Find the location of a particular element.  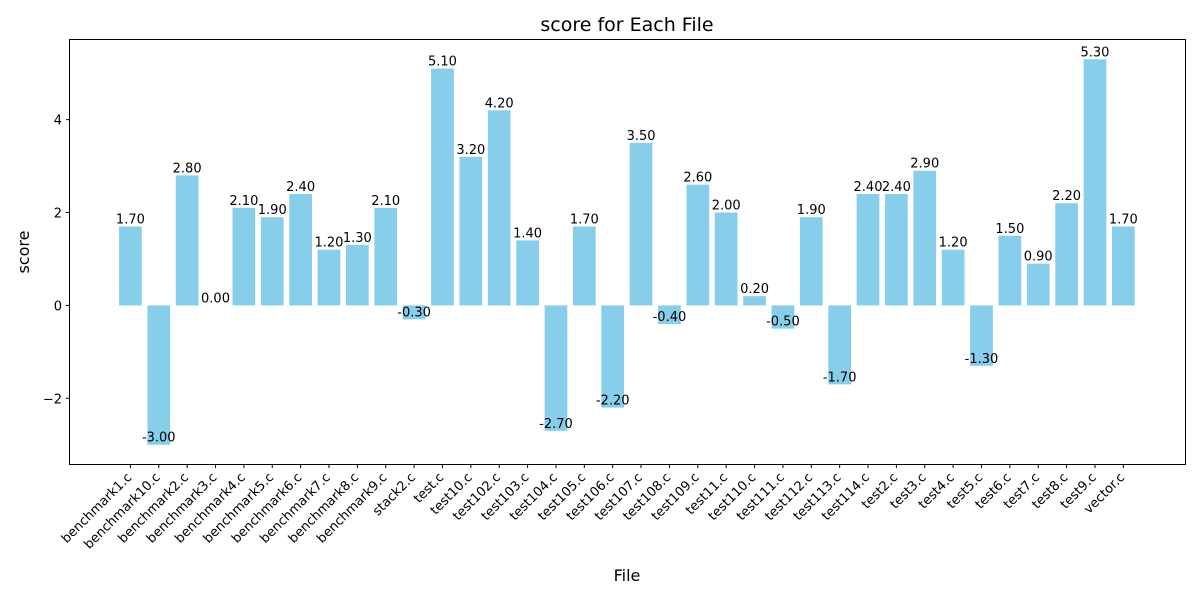

y-axis-label: score is located at coordinates (23, 252).